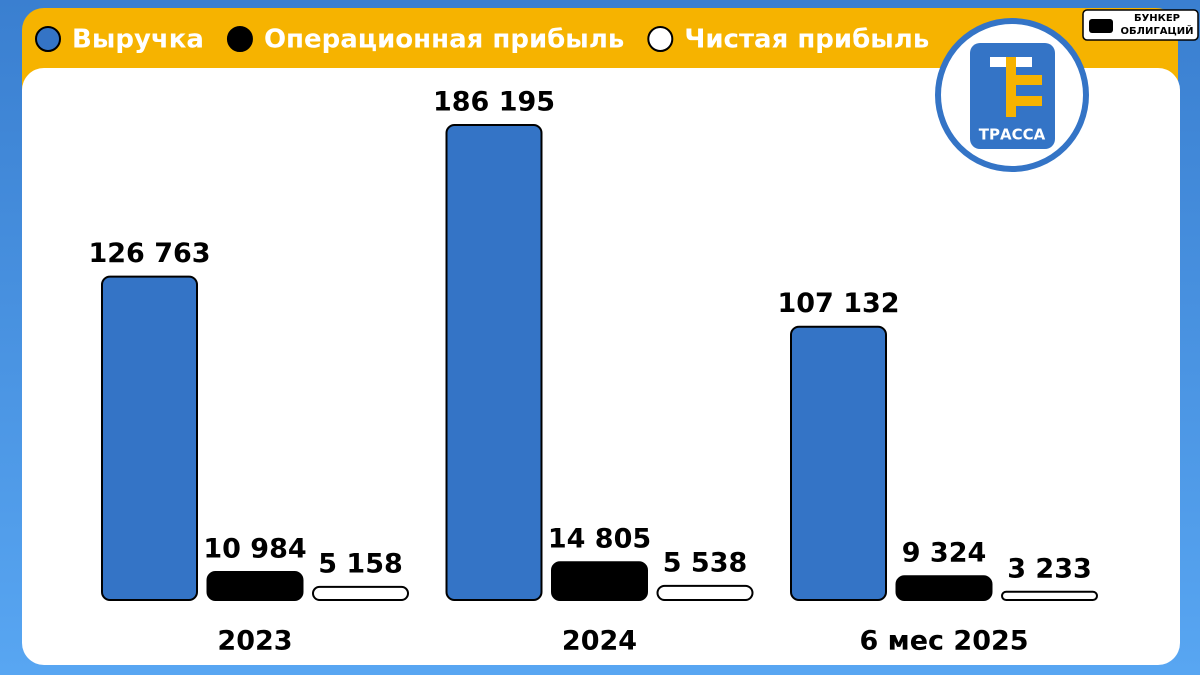 This screenshot has width=1200, height=675. I want to click on badge: БУНКЕР ОБЛИГАЦИЙ, so click(1140, 25).